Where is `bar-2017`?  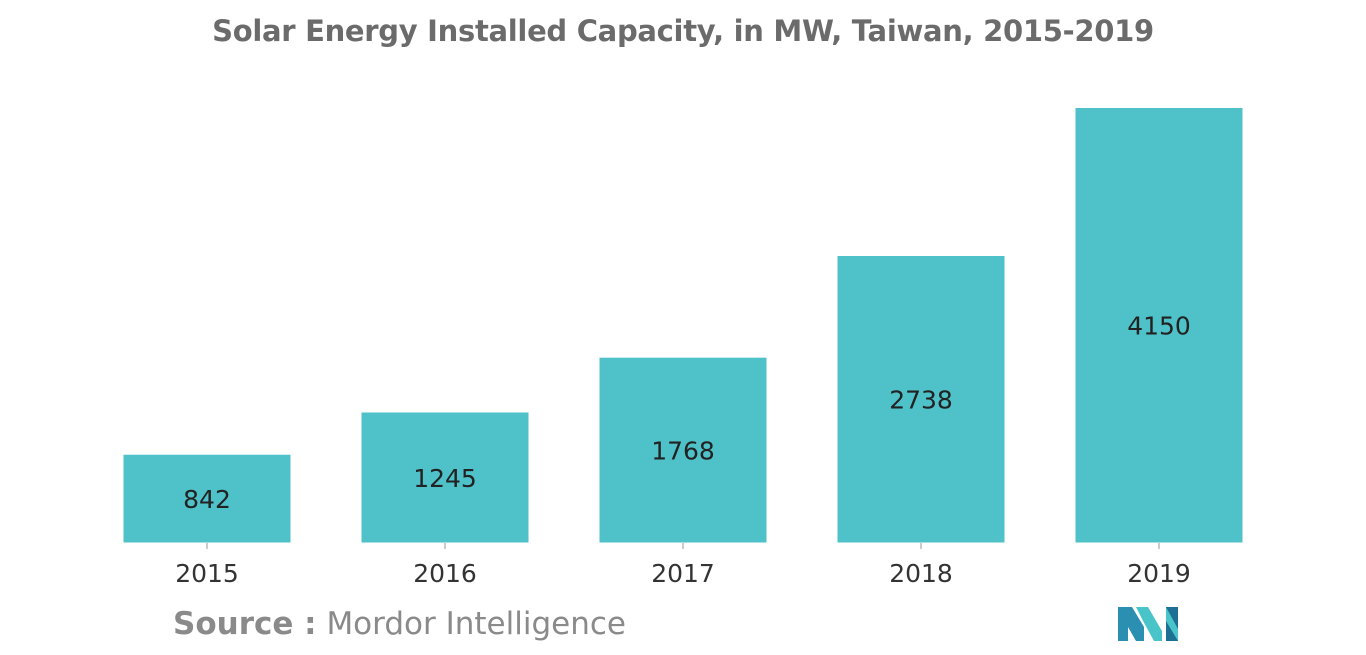 bar-2017 is located at coordinates (683, 450).